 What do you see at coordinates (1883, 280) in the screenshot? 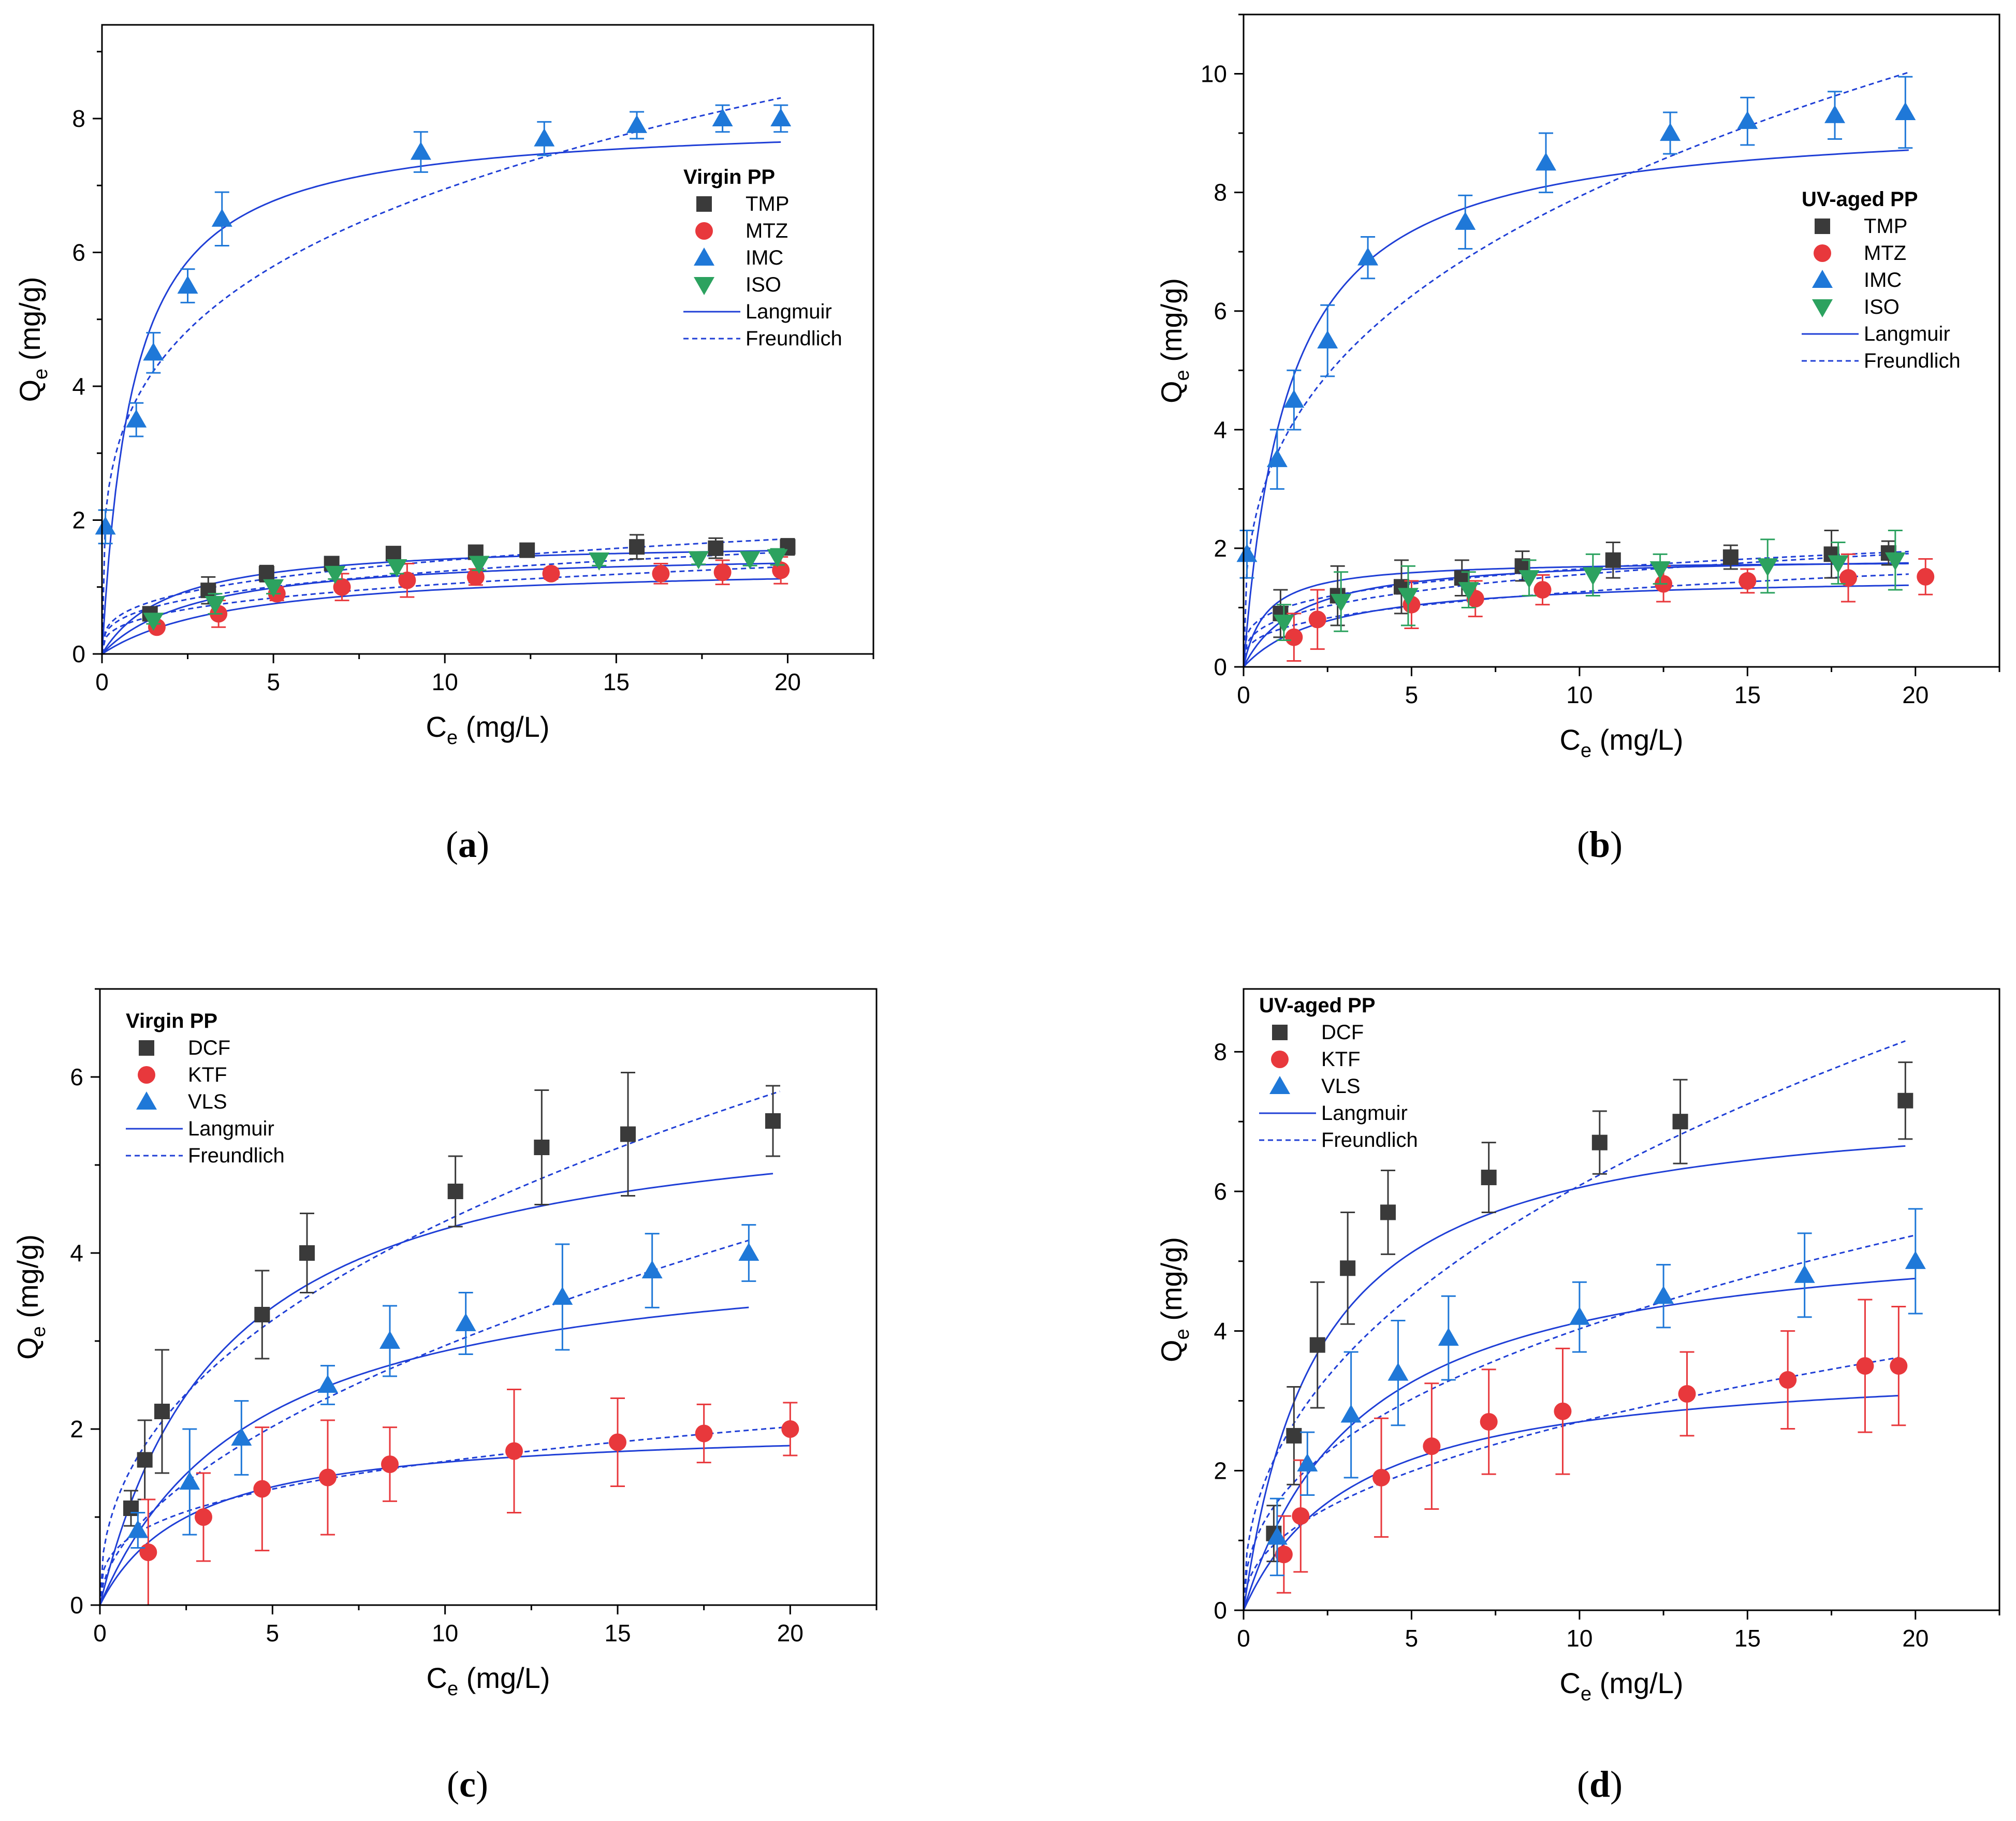
I see `legend-imc-label: IMC` at bounding box center [1883, 280].